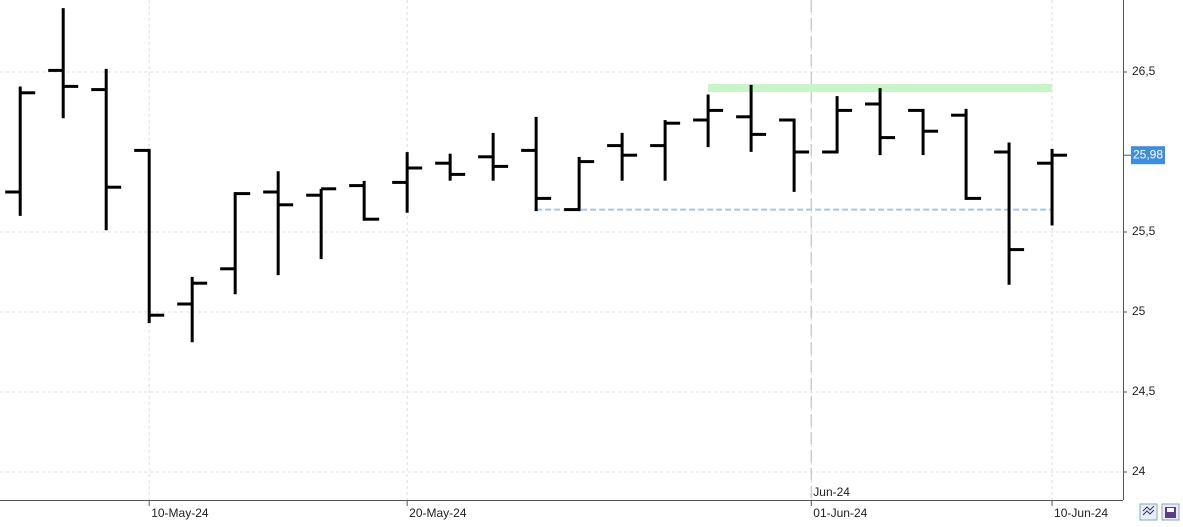  What do you see at coordinates (1139, 311) in the screenshot?
I see `y-tick-label: 25` at bounding box center [1139, 311].